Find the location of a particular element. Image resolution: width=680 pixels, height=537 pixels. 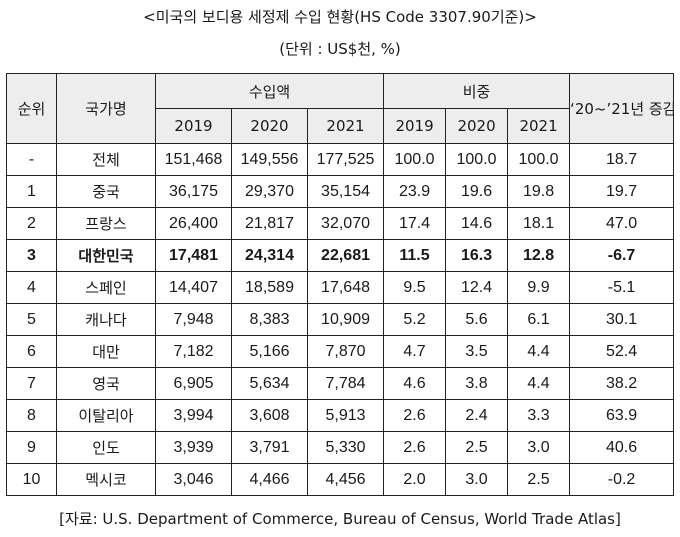

import-2019-cell: 3,046 is located at coordinates (193, 479).